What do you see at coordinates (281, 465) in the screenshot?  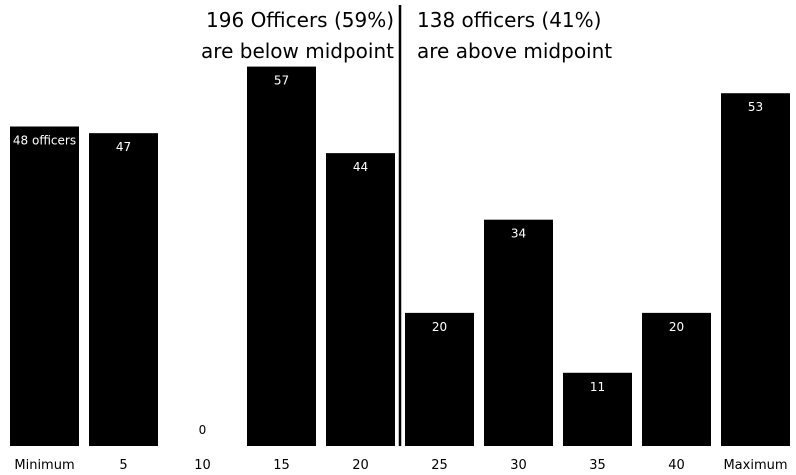 I see `x-tick-label-3: 15` at bounding box center [281, 465].